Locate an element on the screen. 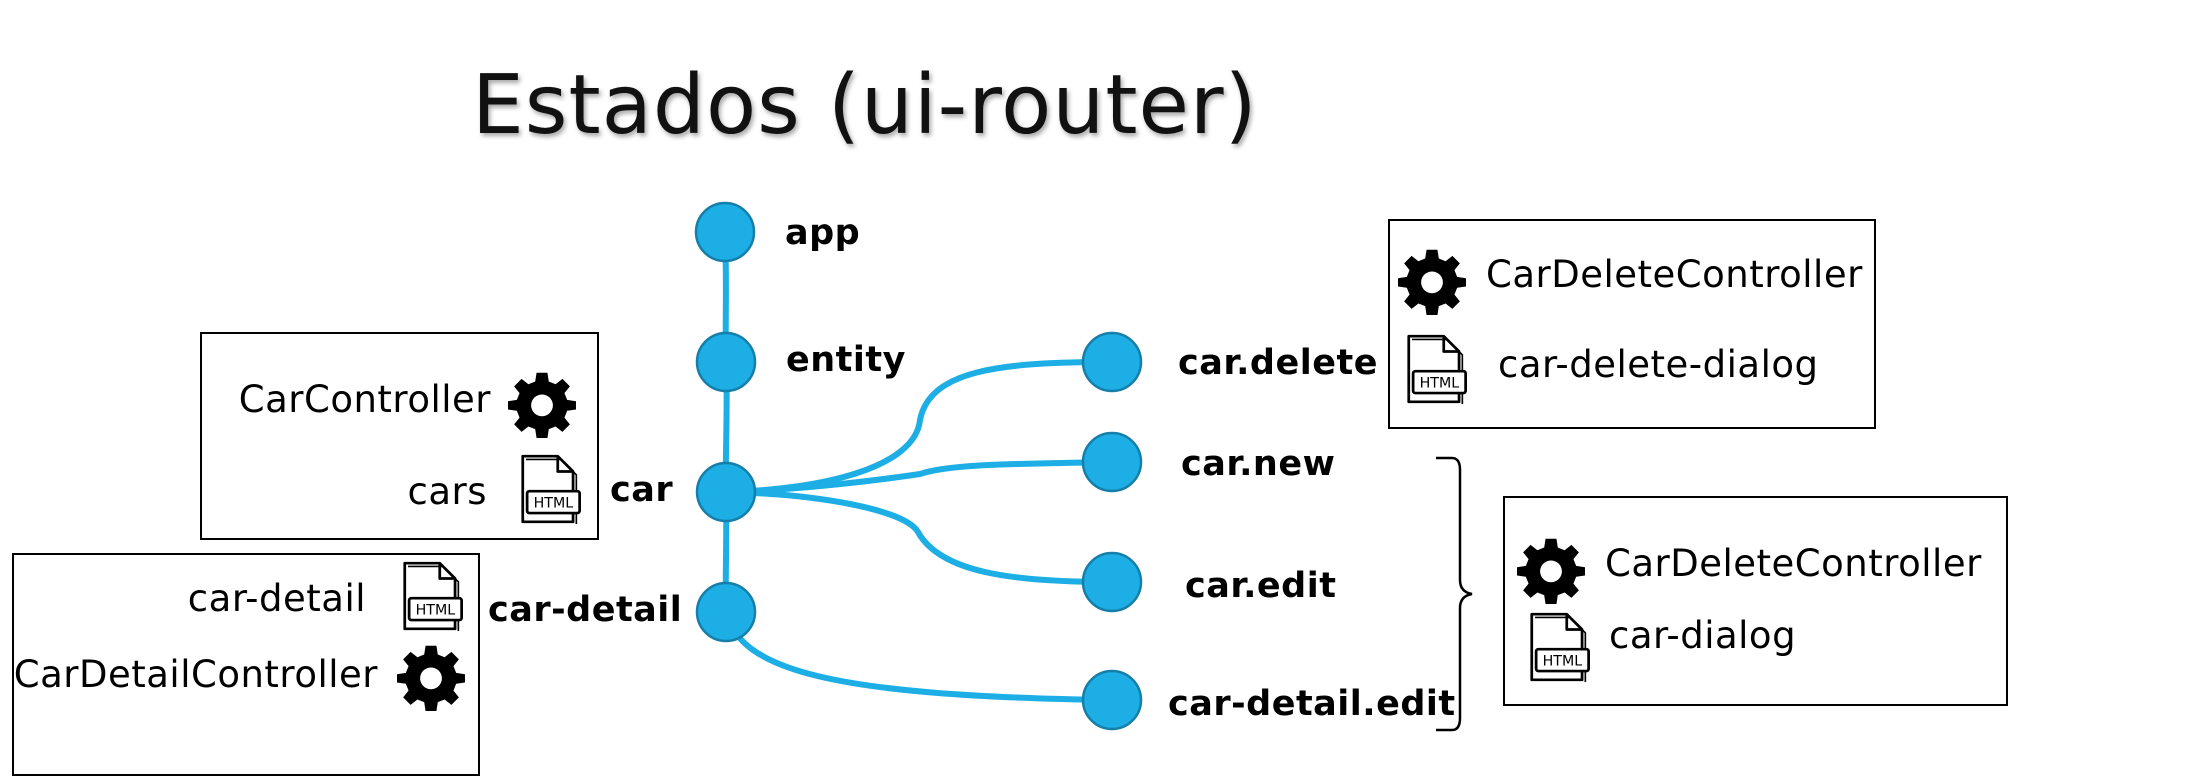  group-bracket is located at coordinates (1454, 594).